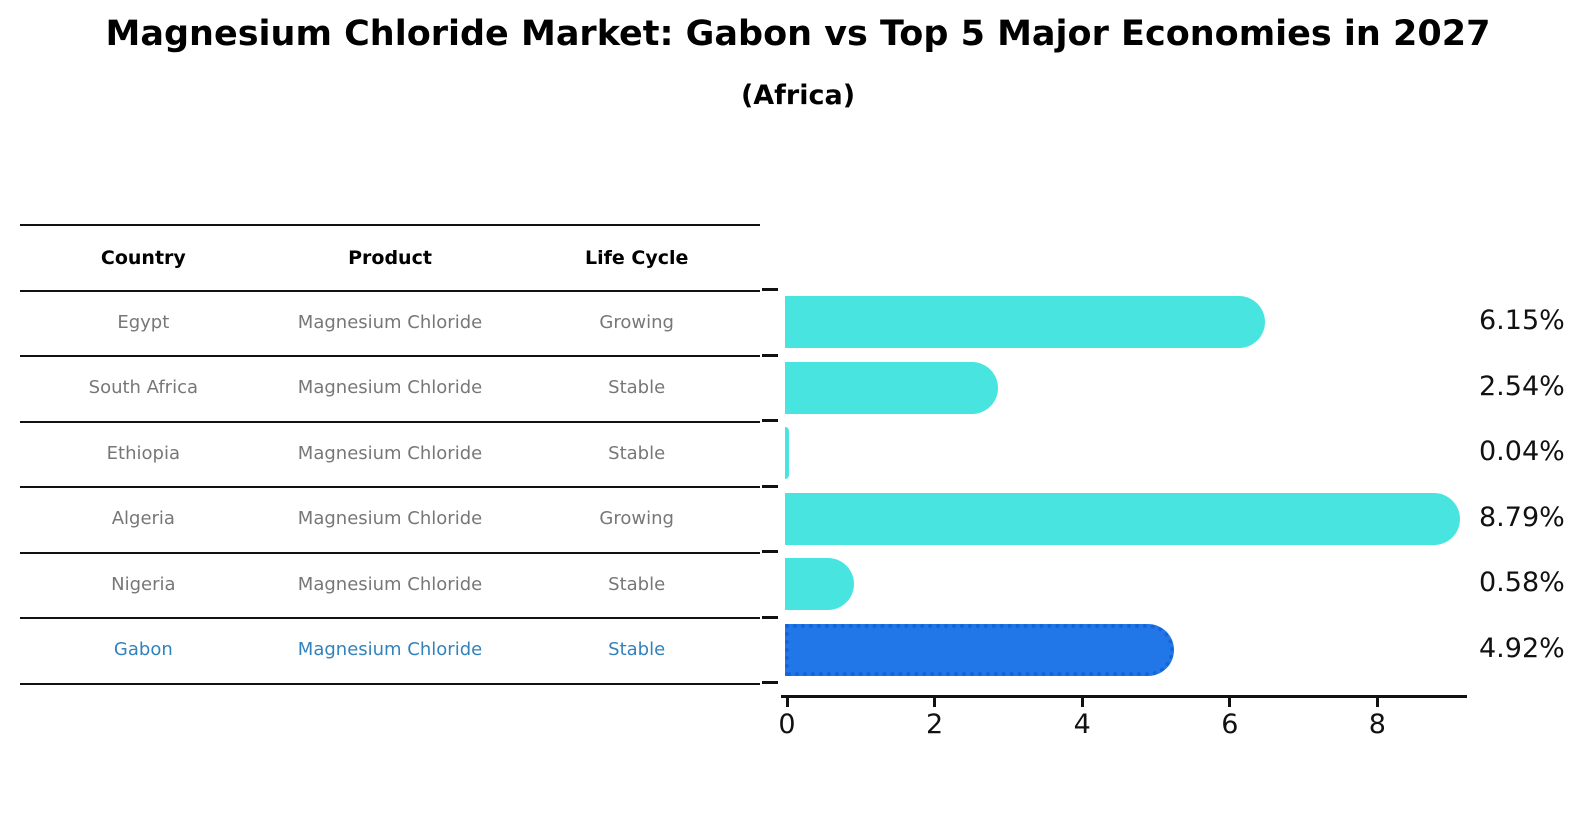 This screenshot has height=823, width=1596. I want to click on table-header-row: Country Product Life Cycle, so click(390, 258).